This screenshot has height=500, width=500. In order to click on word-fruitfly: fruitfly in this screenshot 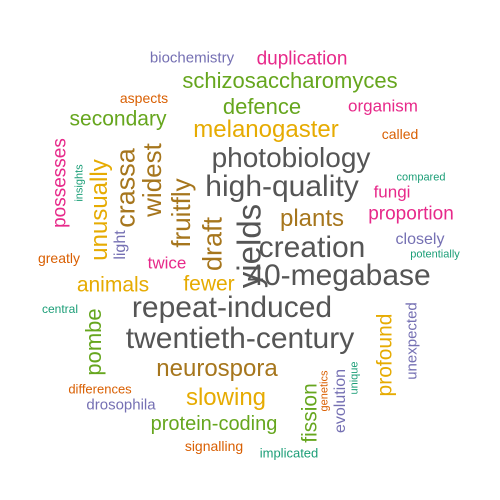, I will do `click(181, 213)`.